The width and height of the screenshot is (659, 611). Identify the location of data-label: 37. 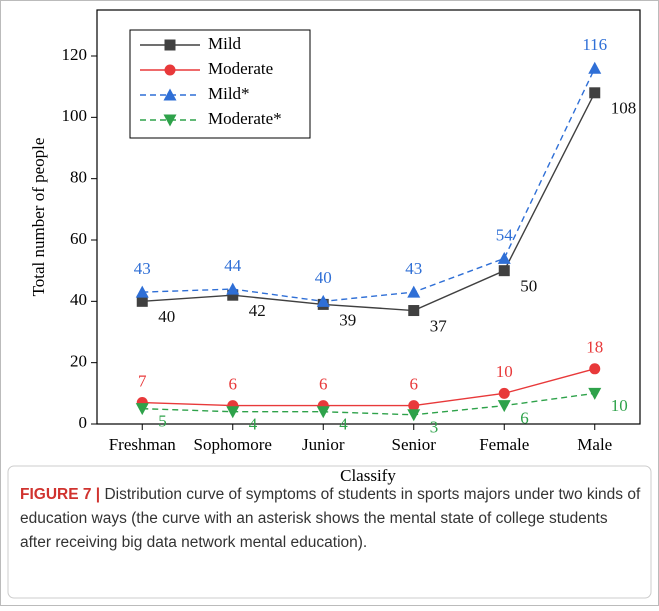
(439, 325).